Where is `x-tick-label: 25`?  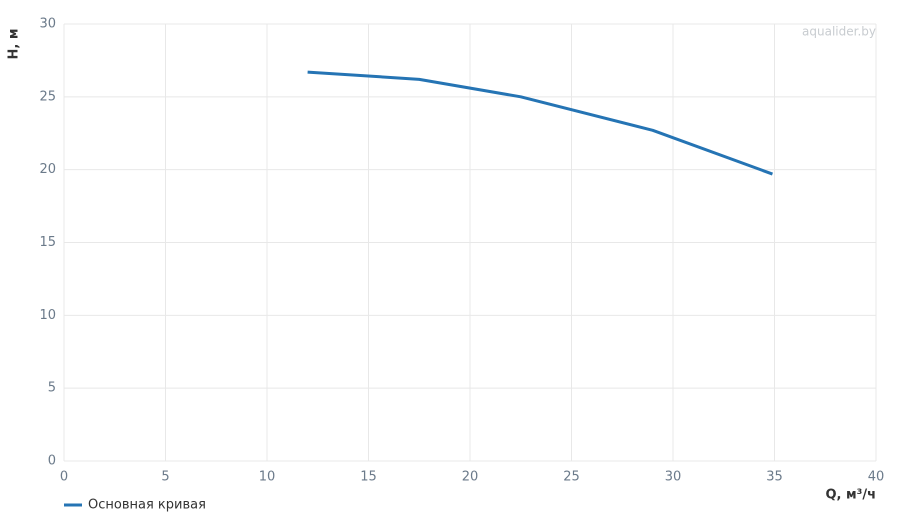
x-tick-label: 25 is located at coordinates (571, 477).